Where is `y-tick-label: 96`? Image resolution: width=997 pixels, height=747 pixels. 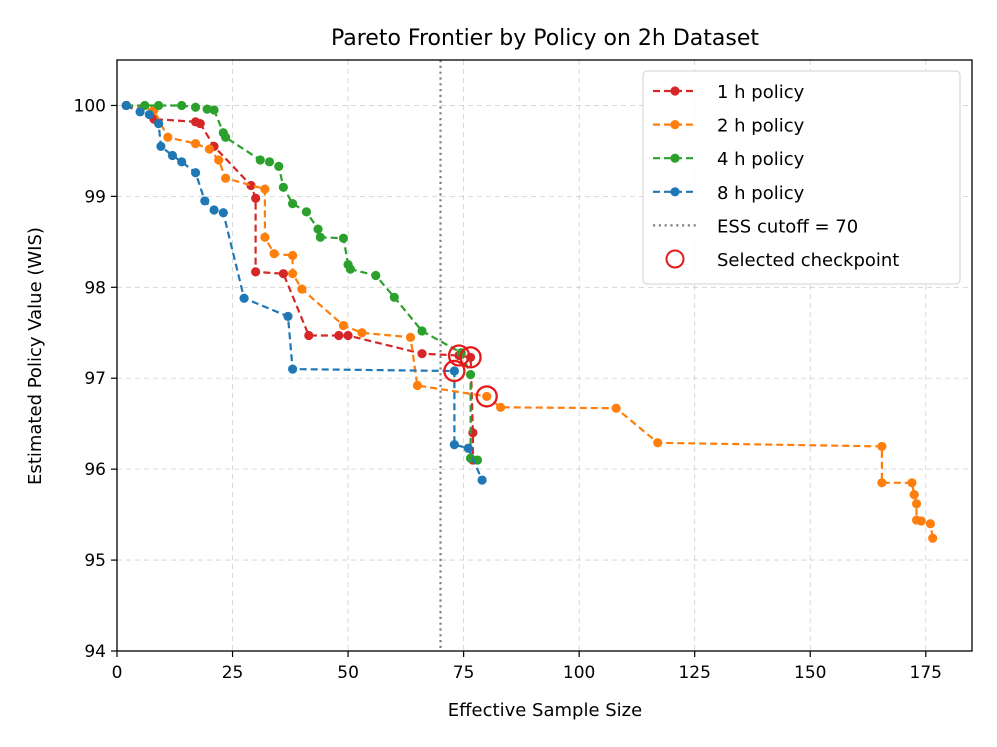 y-tick-label: 96 is located at coordinates (95, 470).